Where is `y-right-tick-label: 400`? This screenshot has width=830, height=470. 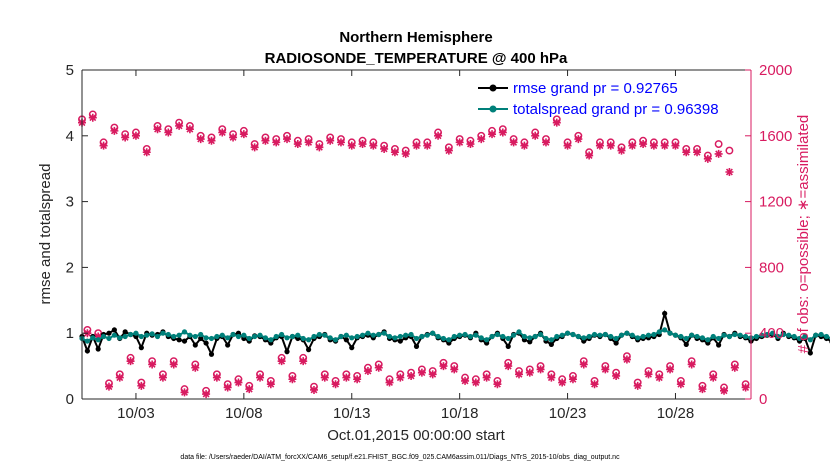
y-right-tick-label: 400 is located at coordinates (771, 333).